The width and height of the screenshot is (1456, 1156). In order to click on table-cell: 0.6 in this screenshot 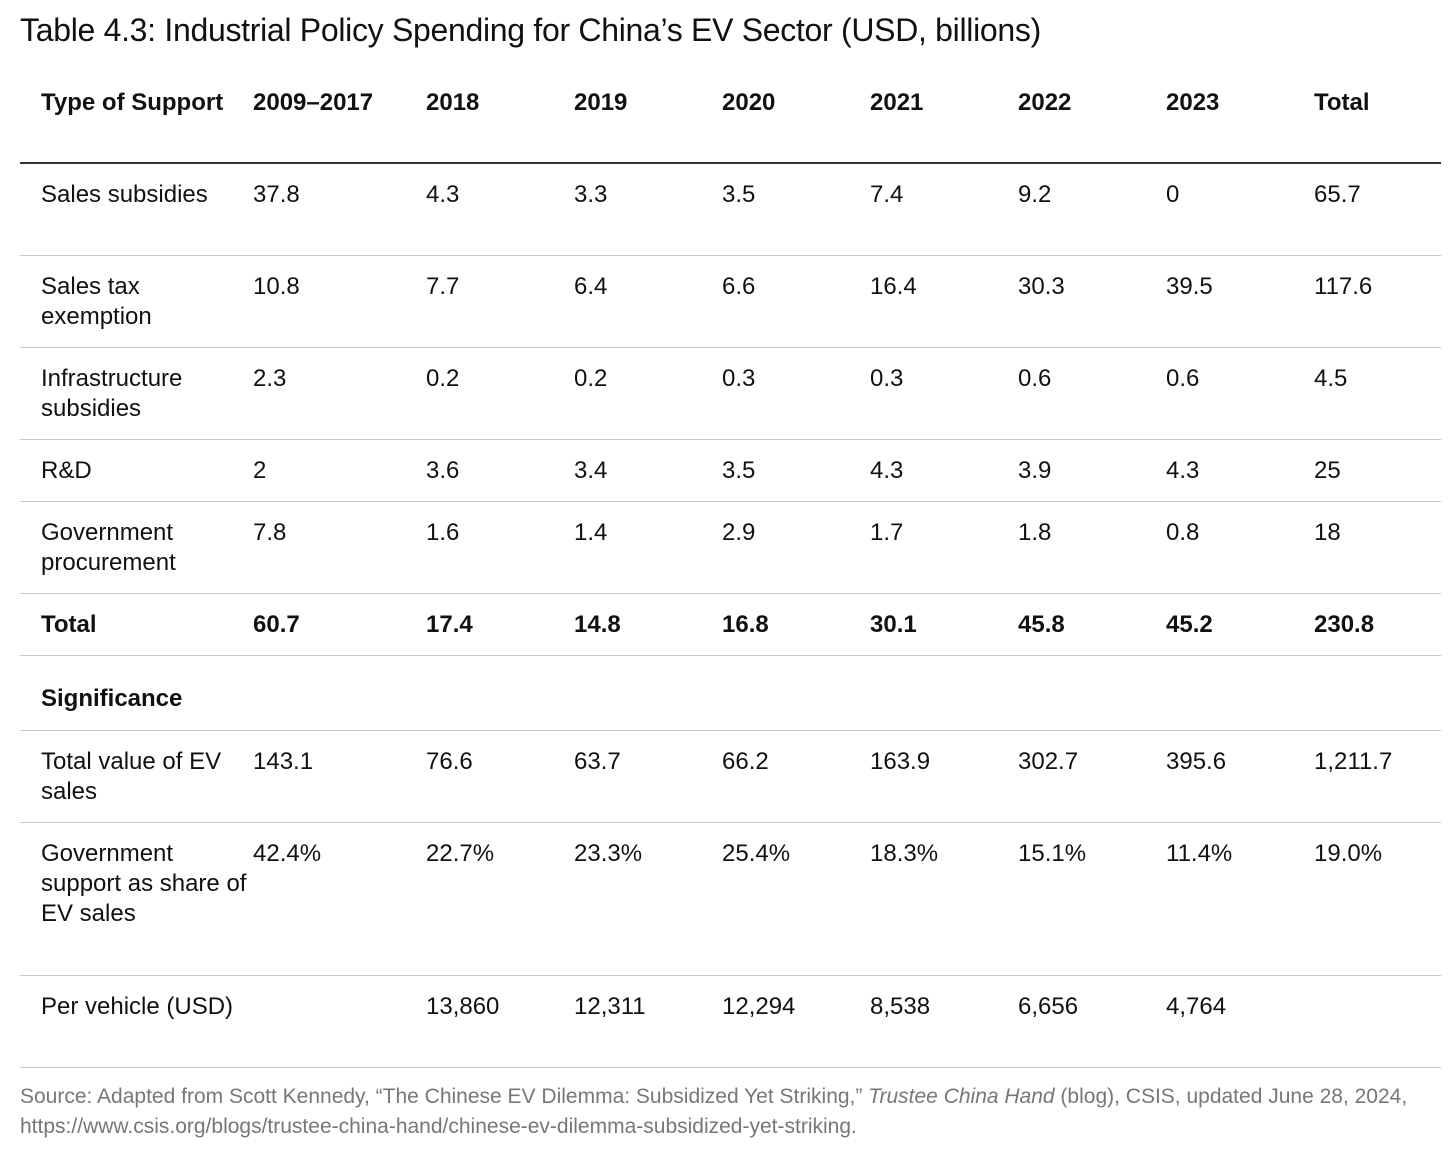, I will do `click(1240, 393)`.